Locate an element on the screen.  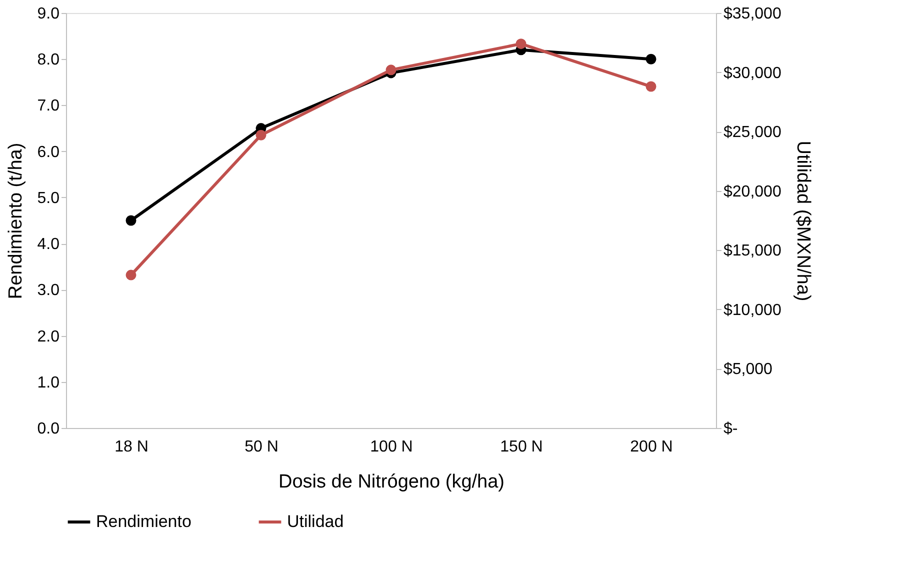
y-tick-label: 1.0 is located at coordinates (48, 383).